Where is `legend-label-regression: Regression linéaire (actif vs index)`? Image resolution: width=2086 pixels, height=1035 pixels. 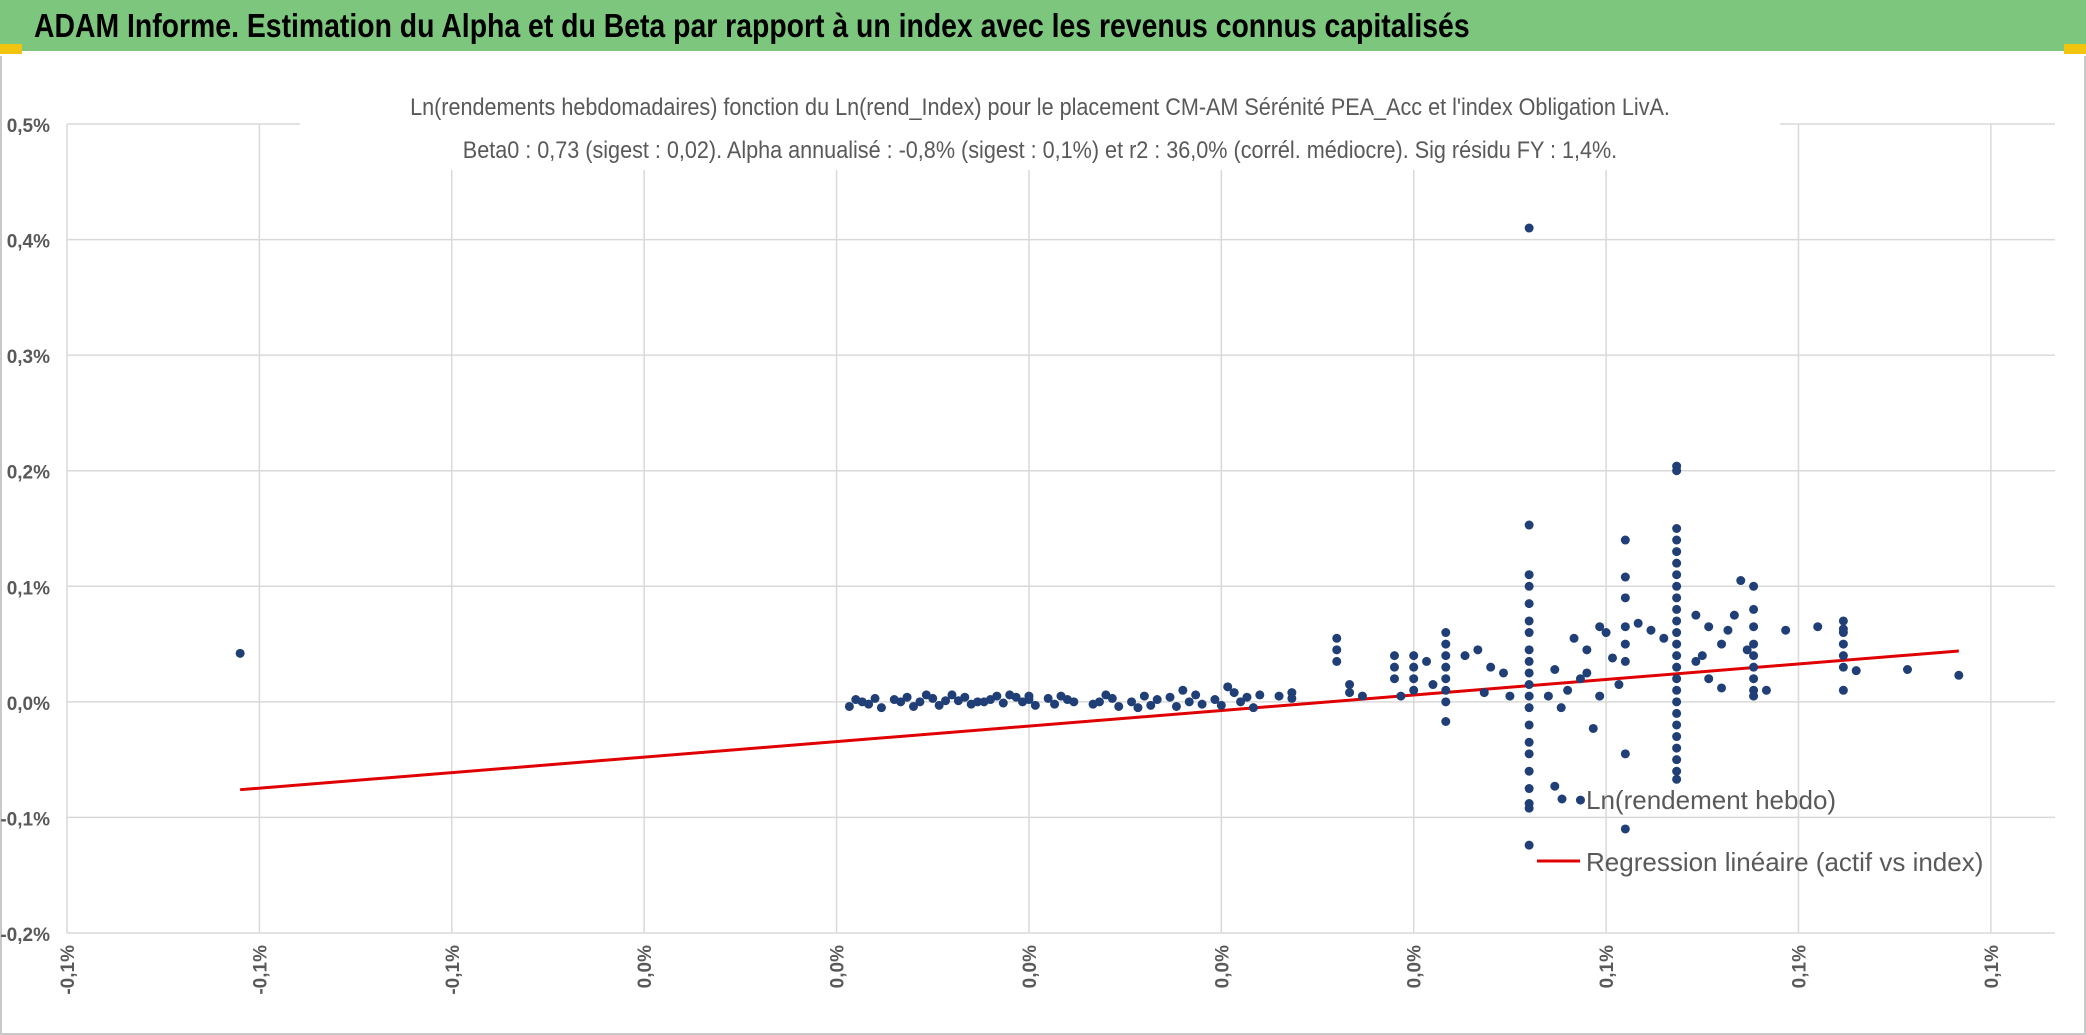
legend-label-regression: Regression linéaire (actif vs index) is located at coordinates (1784, 862).